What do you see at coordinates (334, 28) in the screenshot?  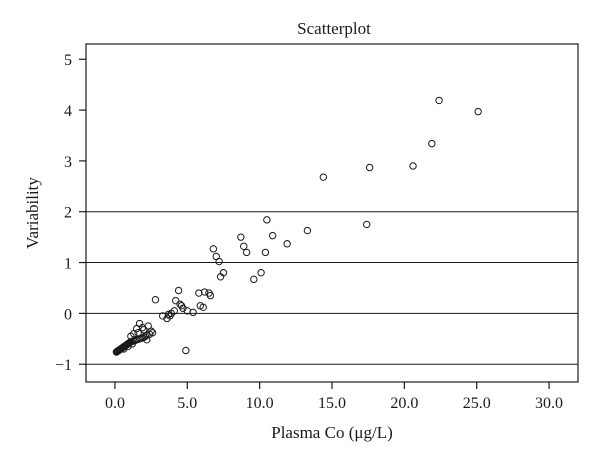 I see `chart-title: Scatterplot` at bounding box center [334, 28].